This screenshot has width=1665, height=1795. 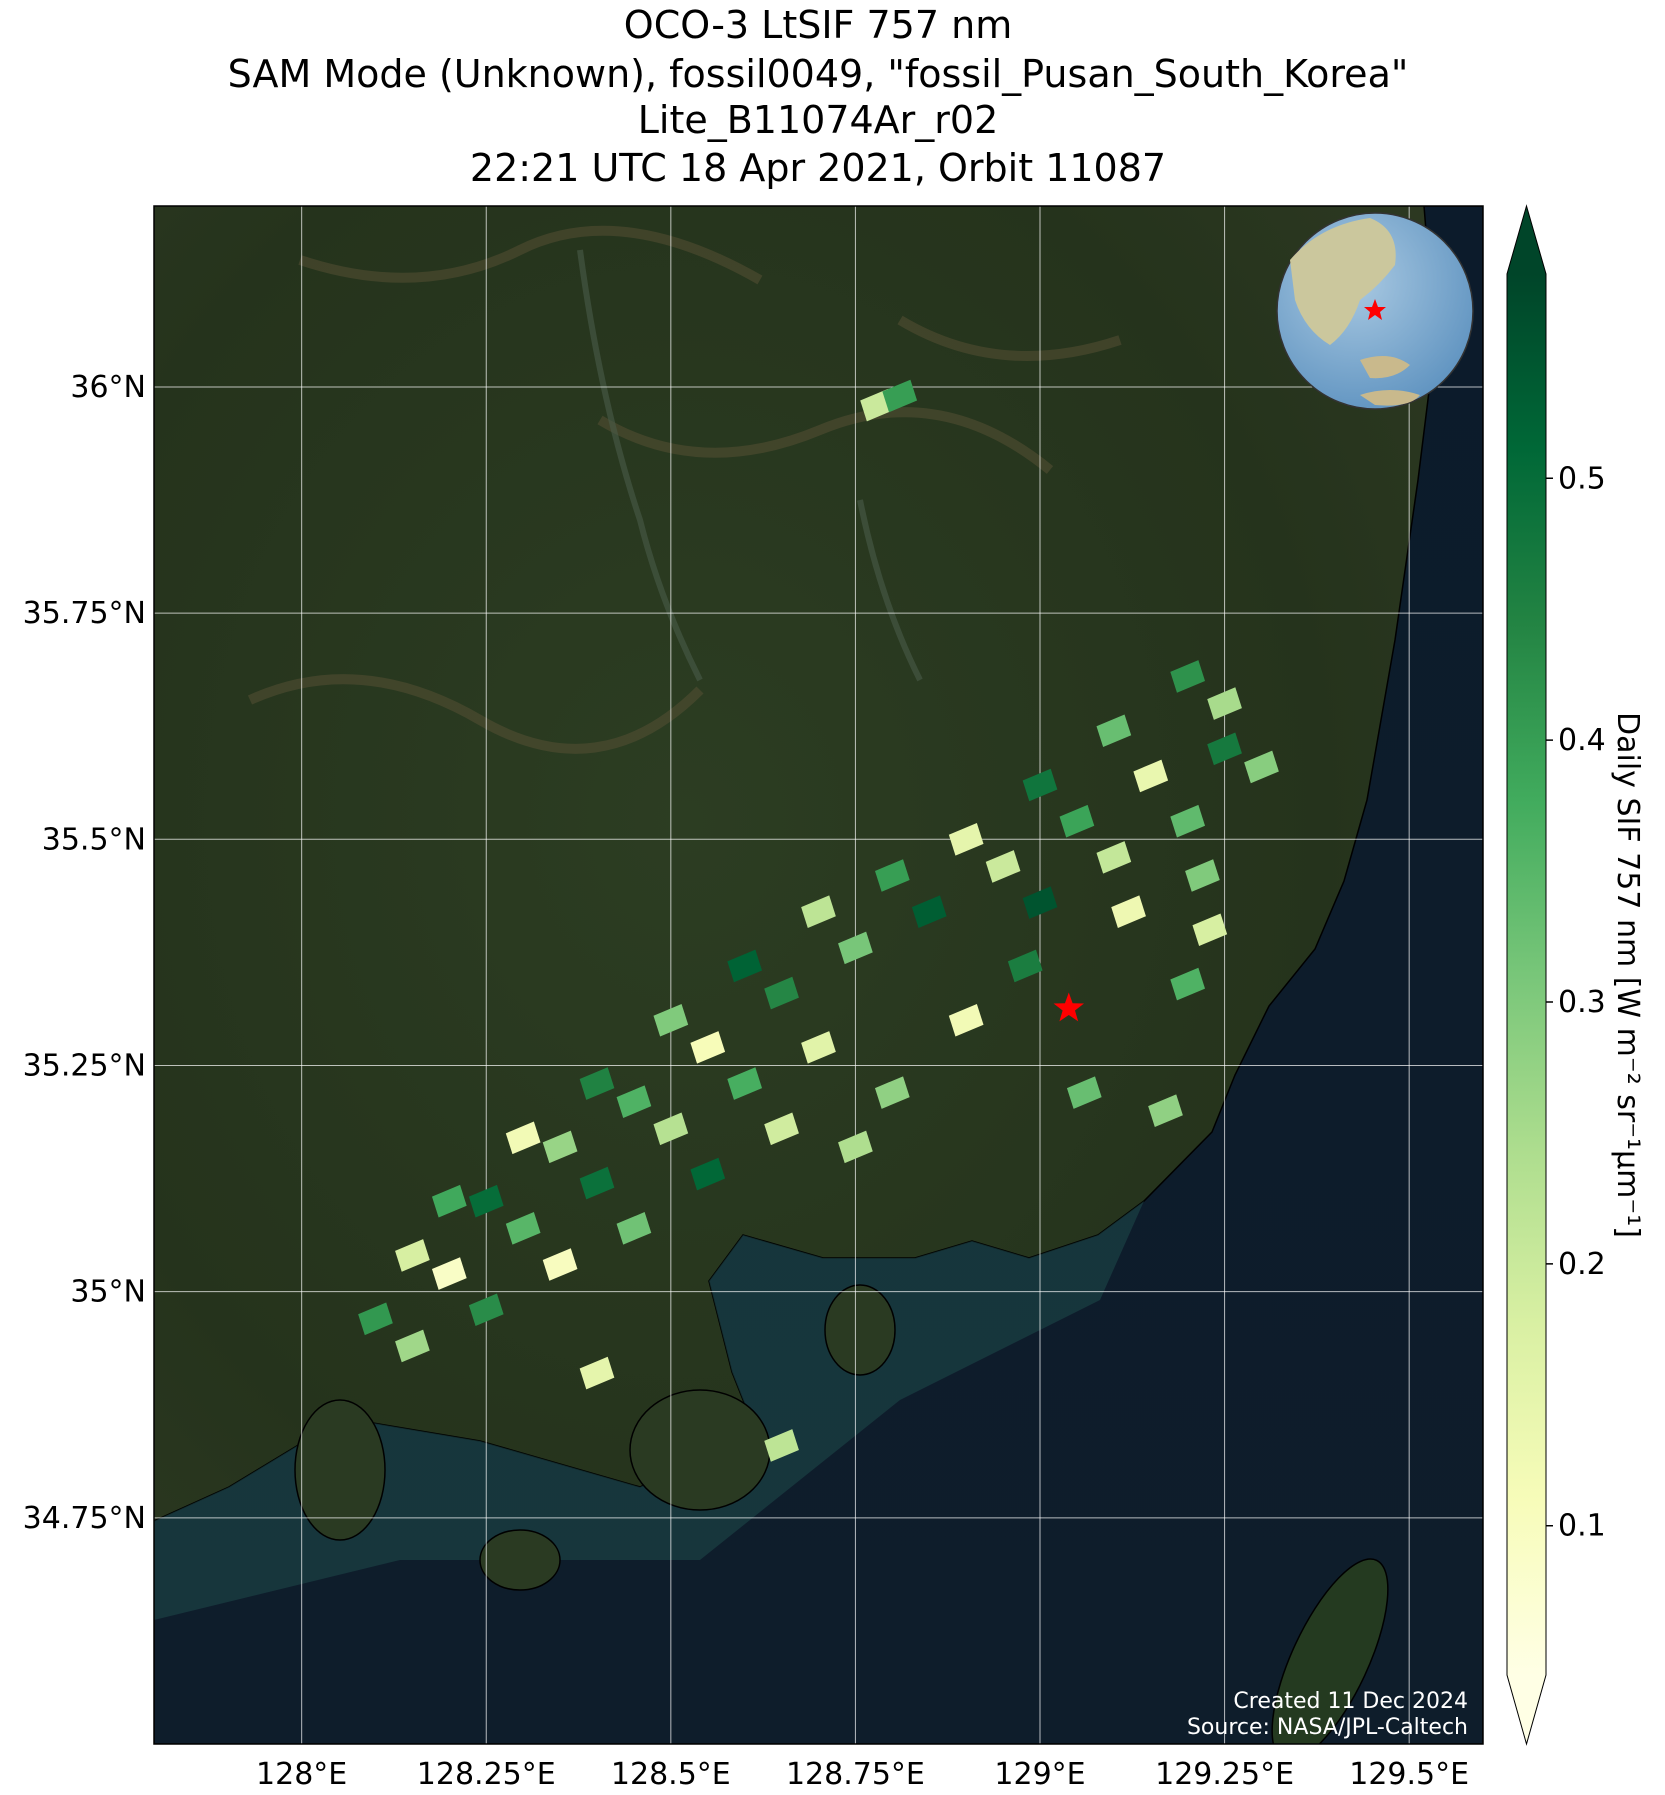 What do you see at coordinates (1224, 1774) in the screenshot?
I see `x-tick-label: 129.25°E` at bounding box center [1224, 1774].